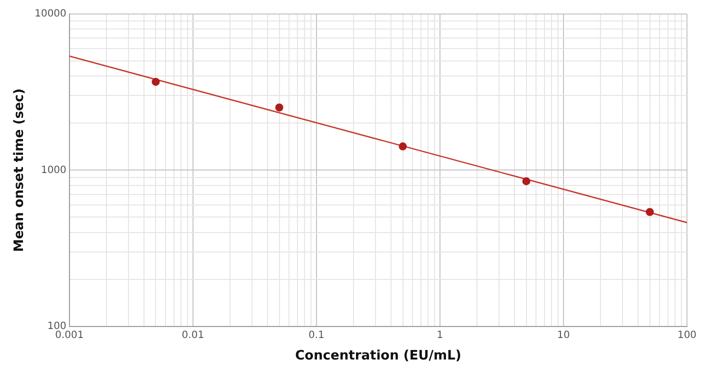  I want to click on x-tick-label: 100, so click(687, 335).